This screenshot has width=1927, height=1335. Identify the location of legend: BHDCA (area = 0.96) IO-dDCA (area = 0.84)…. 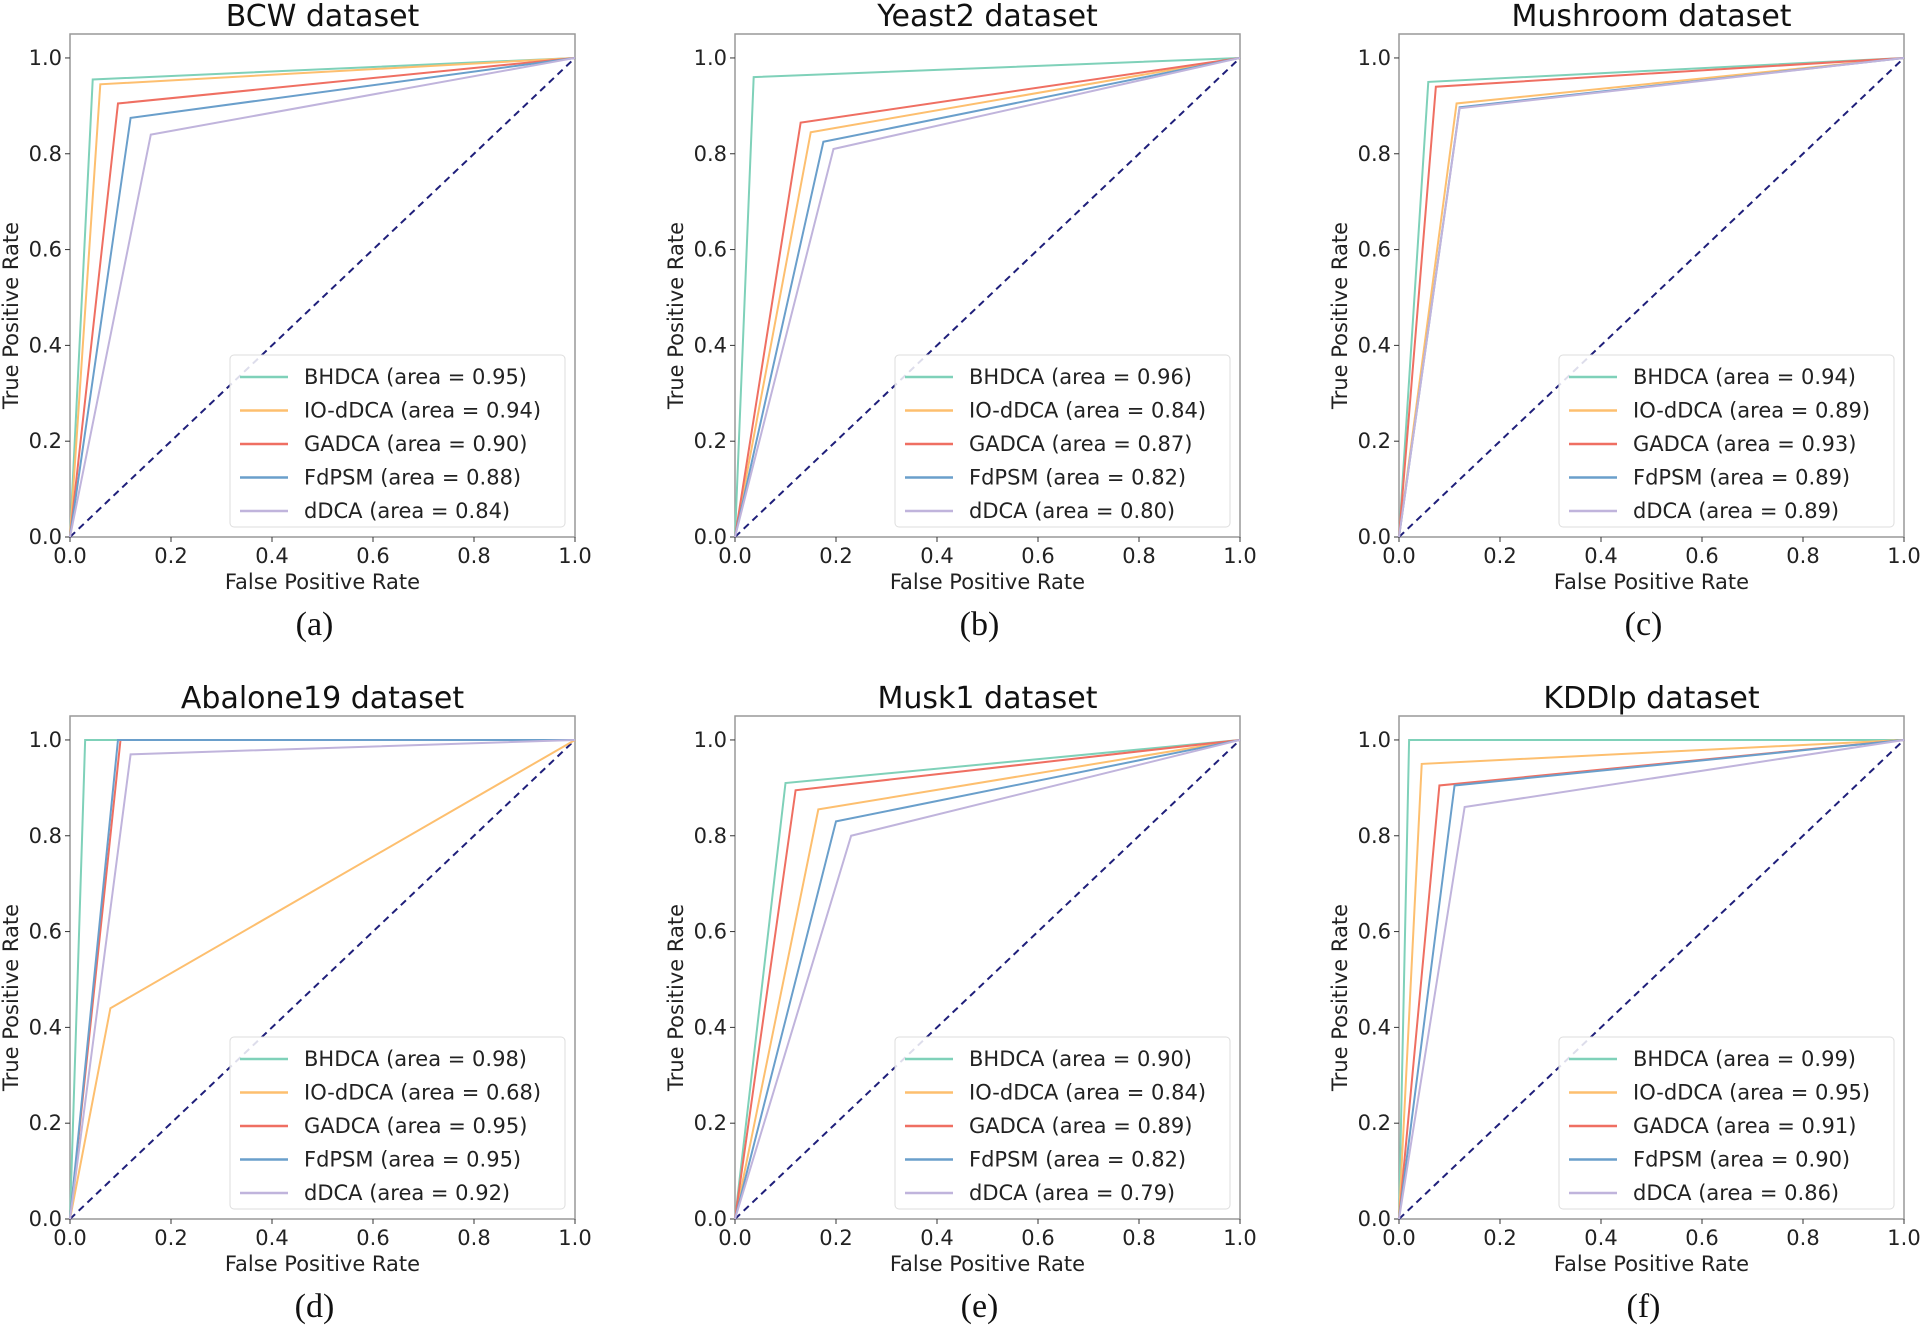
(1062, 441).